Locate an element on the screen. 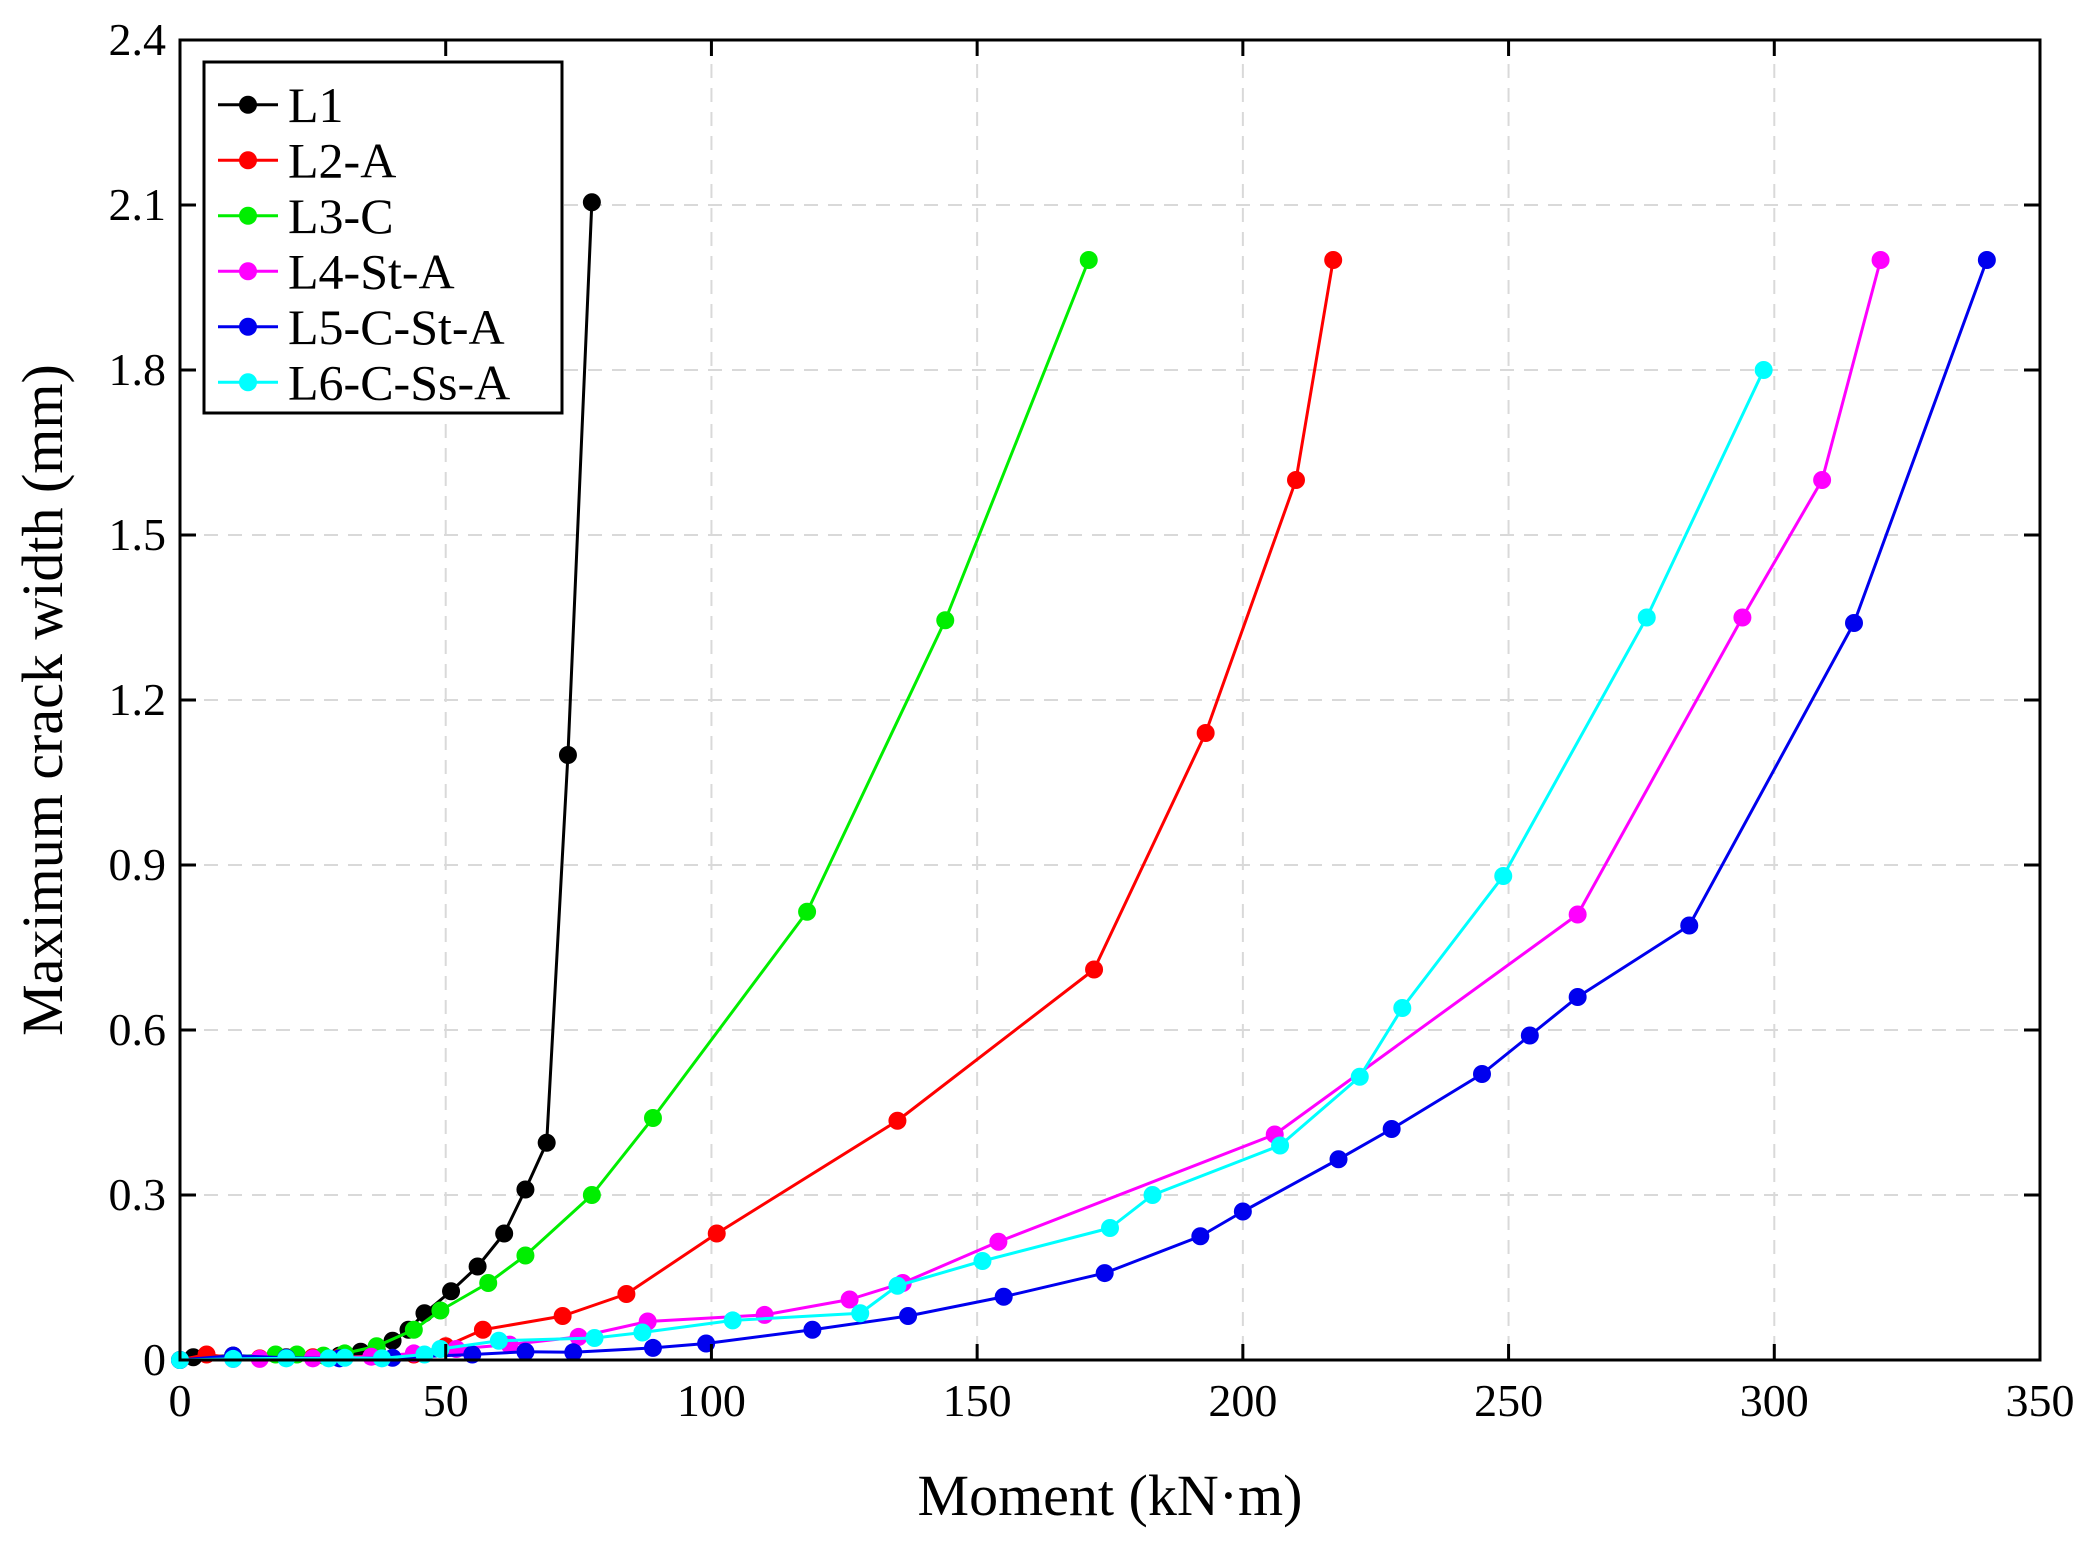  y-tick-label: 1.5 is located at coordinates (138, 534).